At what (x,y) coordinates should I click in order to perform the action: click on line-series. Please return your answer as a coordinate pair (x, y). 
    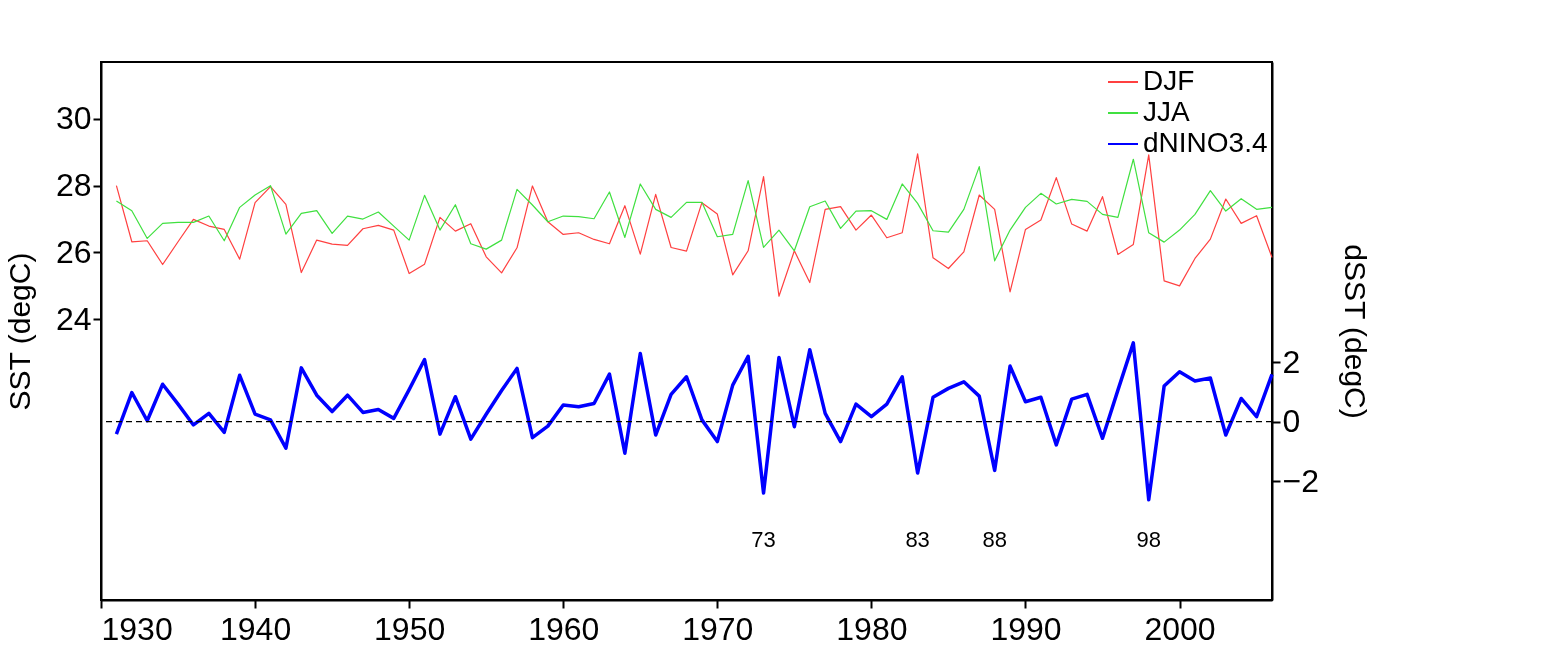
    Looking at the image, I should click on (694, 210).